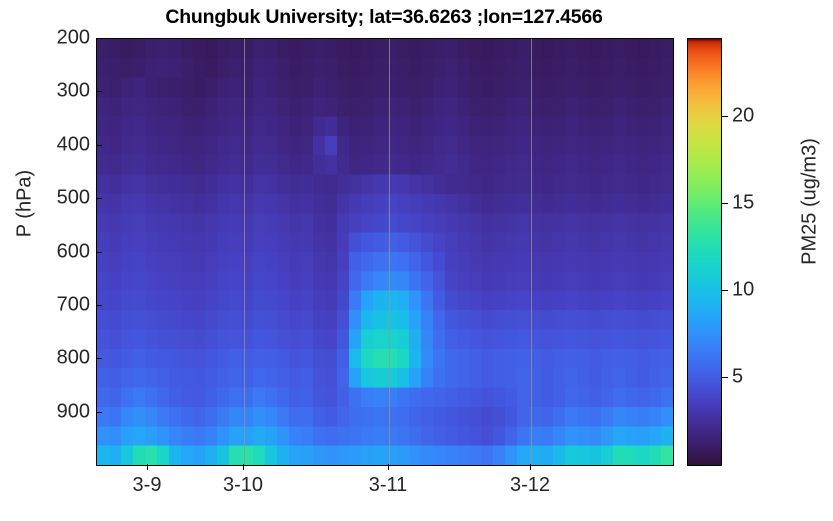  I want to click on y-tick-label-400: 400, so click(73, 144).